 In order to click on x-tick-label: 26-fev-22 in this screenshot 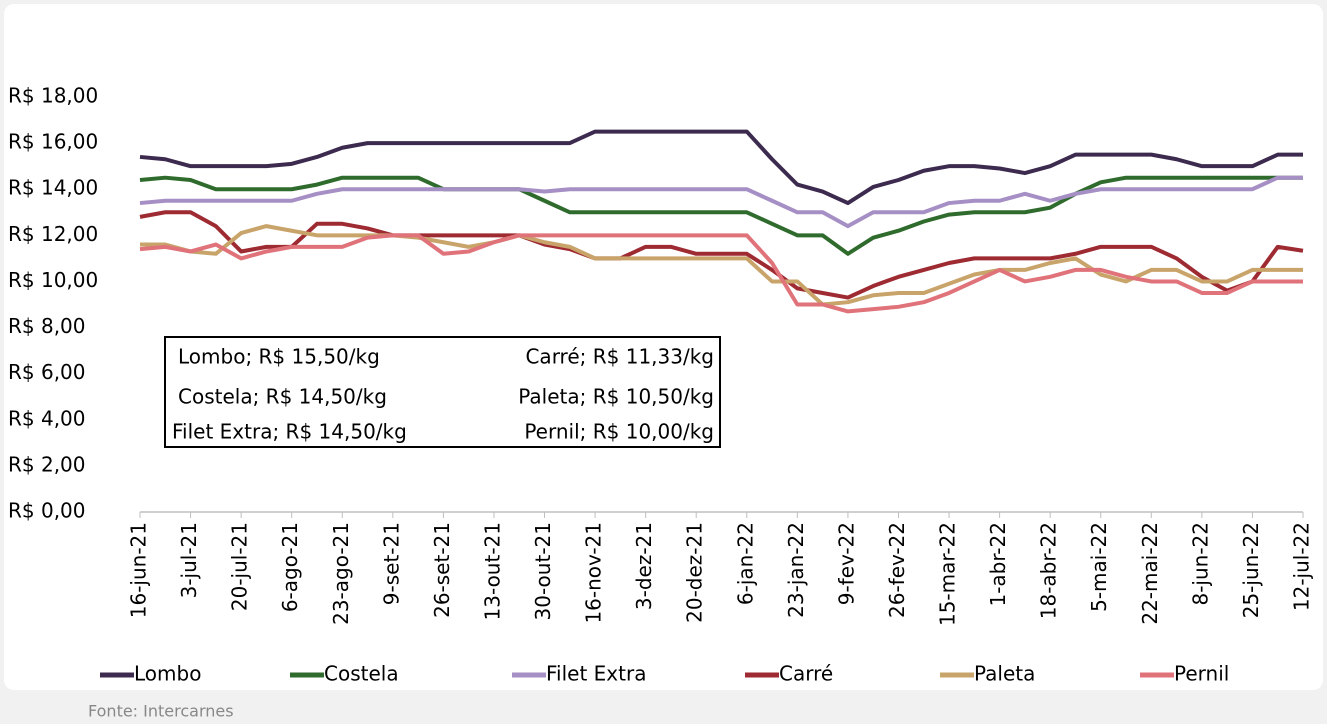, I will do `click(897, 570)`.